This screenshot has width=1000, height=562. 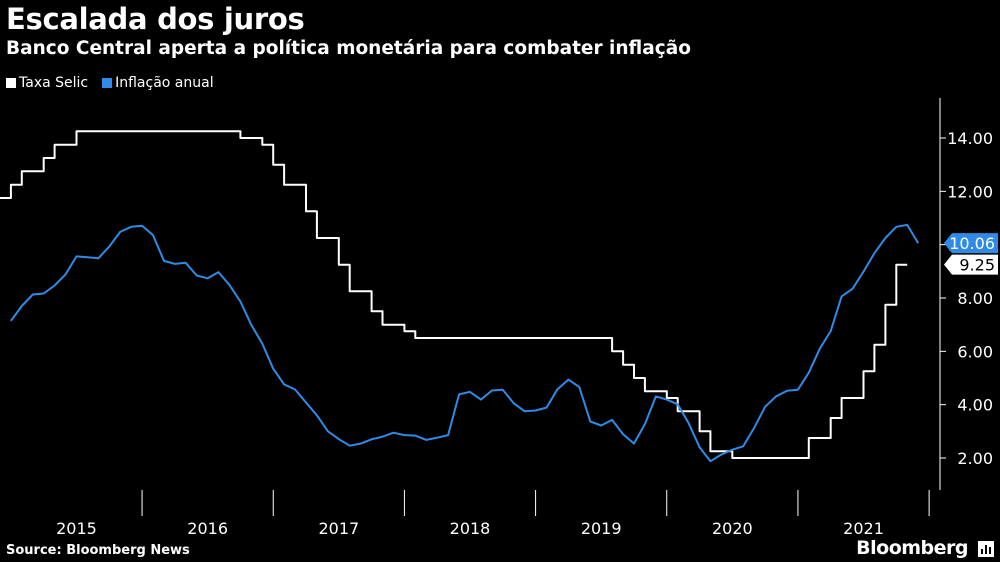 What do you see at coordinates (76, 528) in the screenshot?
I see `x-tick-label-0: 2015` at bounding box center [76, 528].